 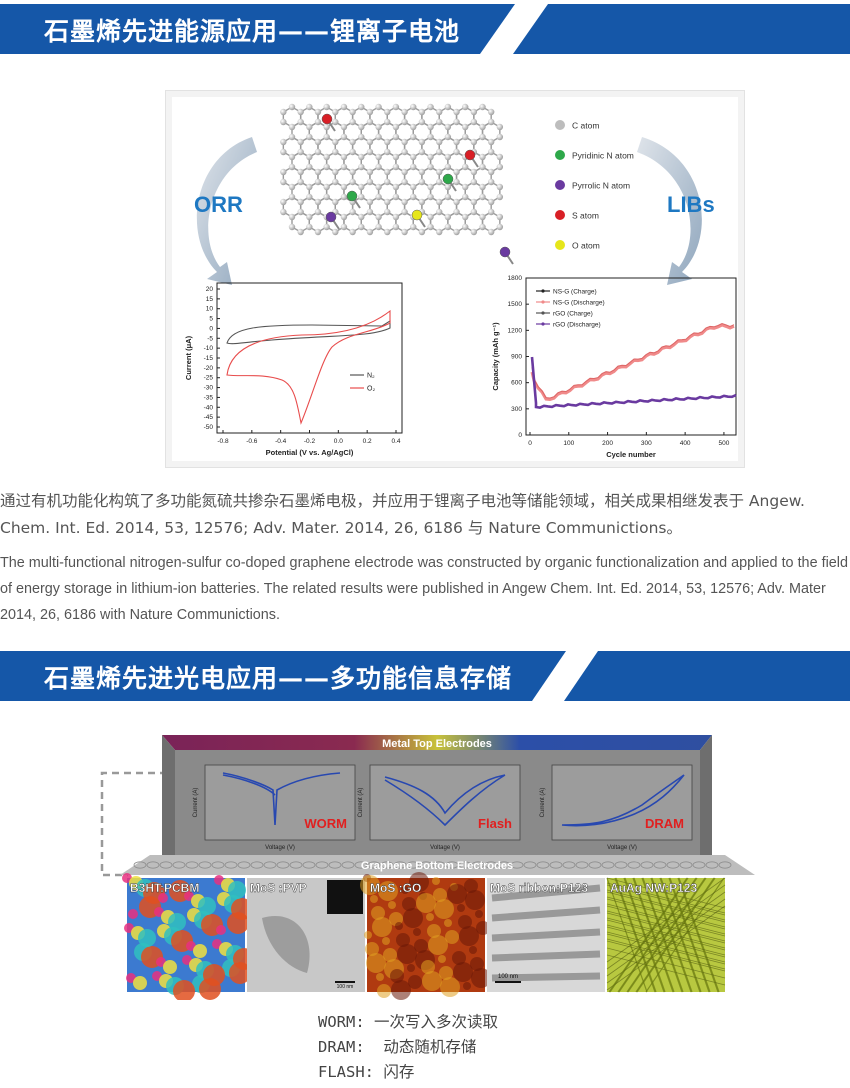 What do you see at coordinates (209, 397) in the screenshot?
I see `cv-y-tick: -35` at bounding box center [209, 397].